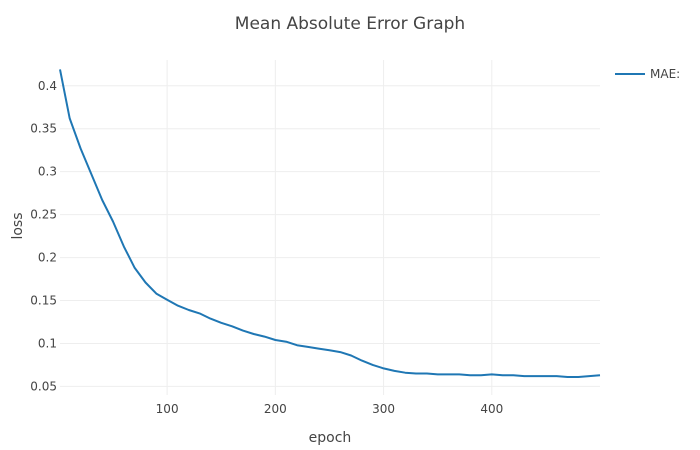 The width and height of the screenshot is (700, 450). I want to click on chart-title: Mean Absolute Error Graph, so click(350, 24).